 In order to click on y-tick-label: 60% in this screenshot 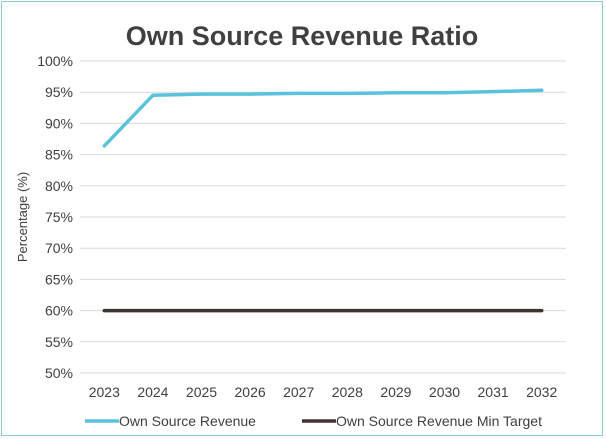, I will do `click(59, 311)`.